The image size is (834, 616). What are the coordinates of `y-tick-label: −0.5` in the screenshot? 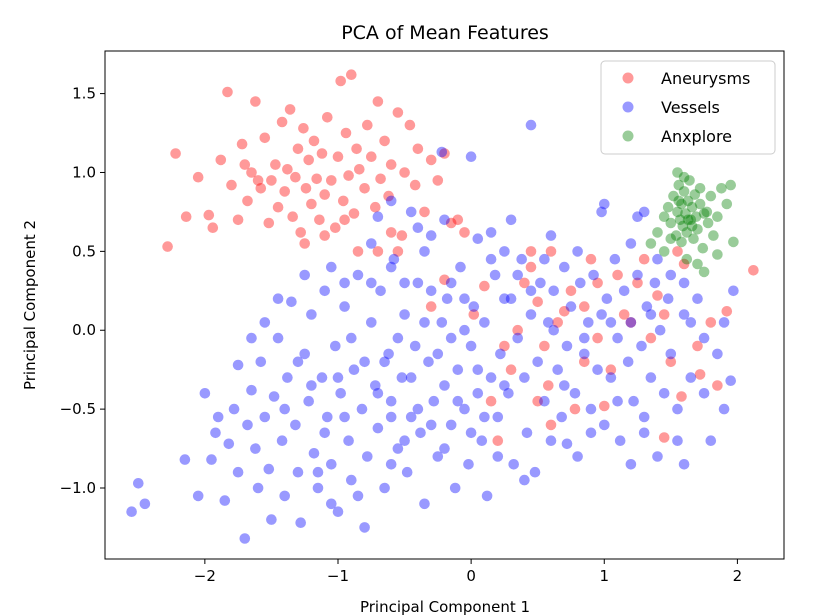 It's located at (78, 409).